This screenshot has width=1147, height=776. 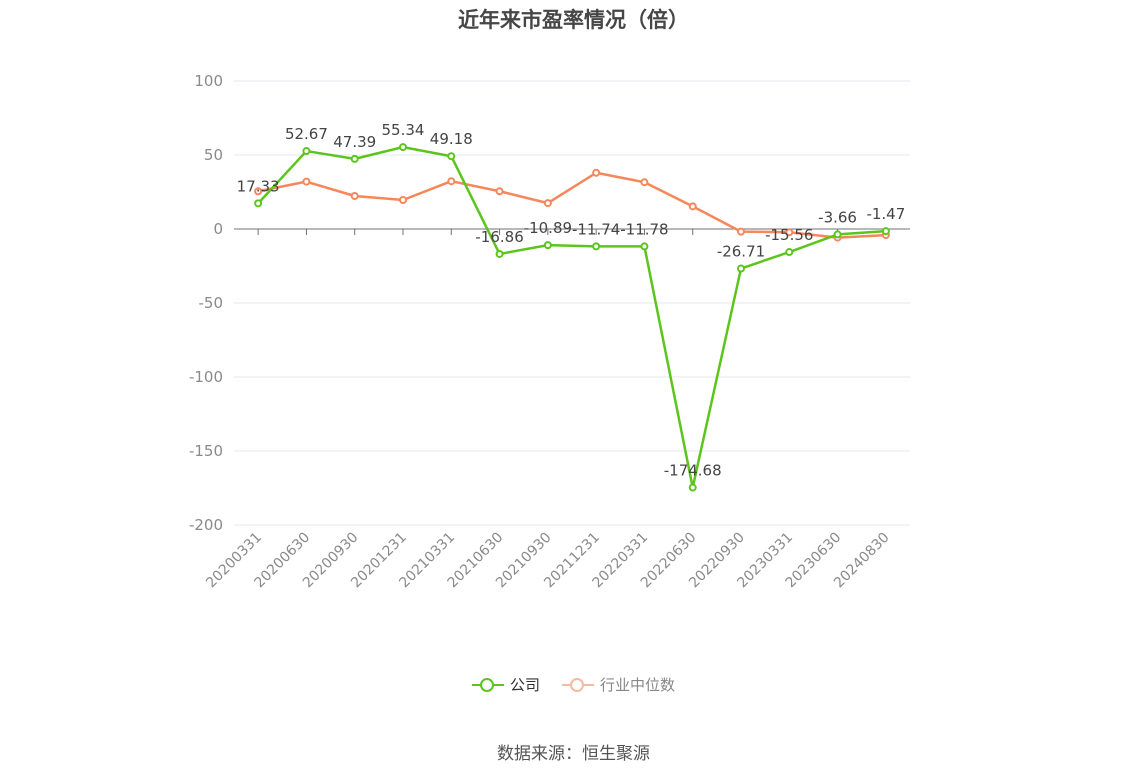 I want to click on data-label-company: -11.78, so click(x=644, y=229).